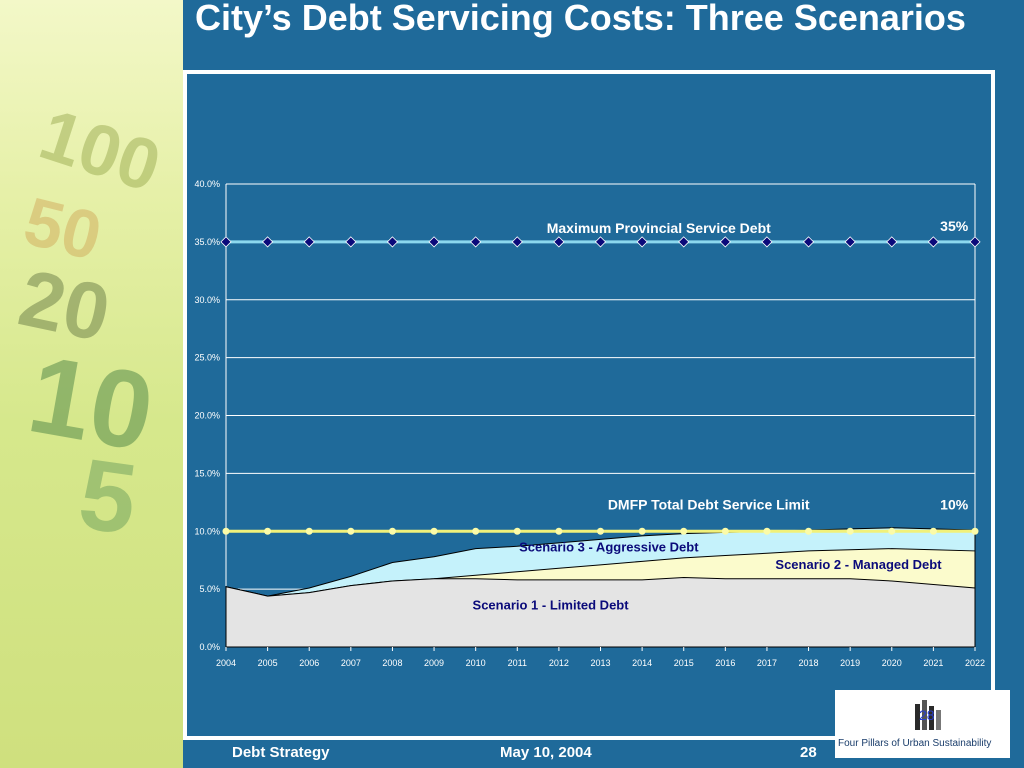  What do you see at coordinates (659, 228) in the screenshot?
I see `provincial-limit-label: Maximum Provincial Service Debt` at bounding box center [659, 228].